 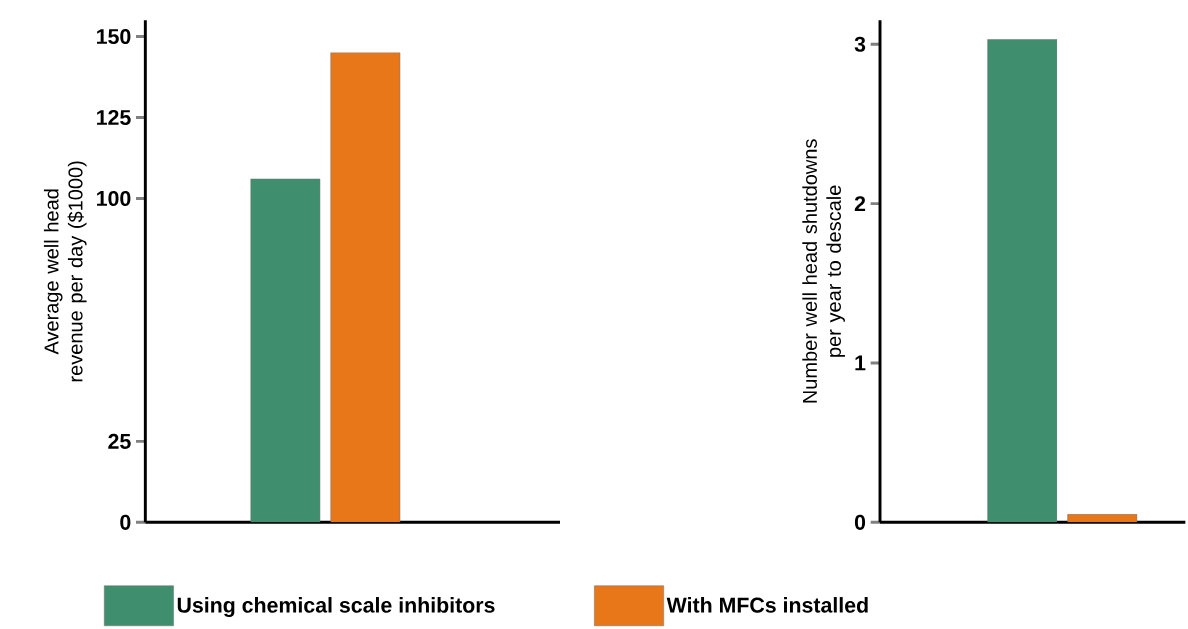 What do you see at coordinates (114, 198) in the screenshot?
I see `y-tick-label: 100` at bounding box center [114, 198].